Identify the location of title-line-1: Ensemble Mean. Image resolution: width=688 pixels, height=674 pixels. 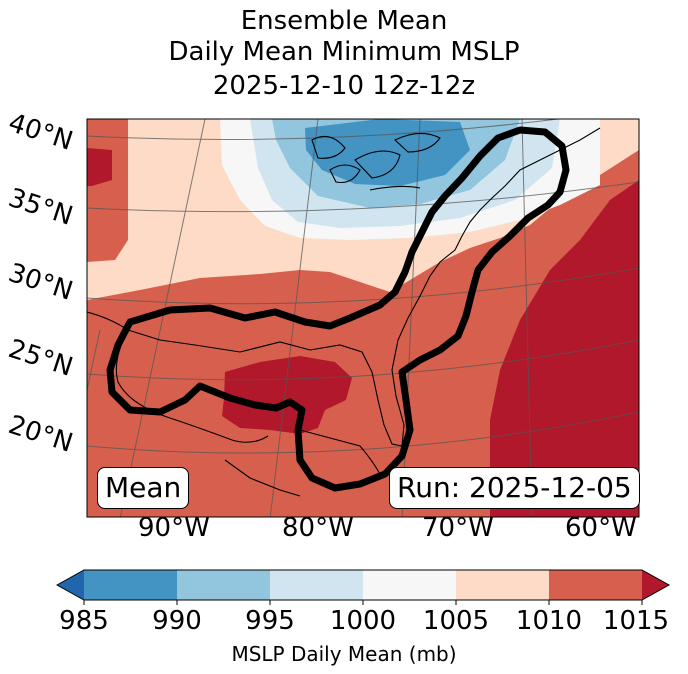
(344, 21).